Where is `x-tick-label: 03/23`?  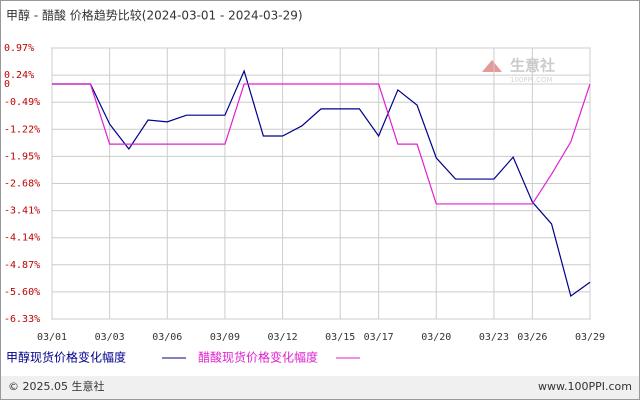
x-tick-label: 03/23 is located at coordinates (494, 337).